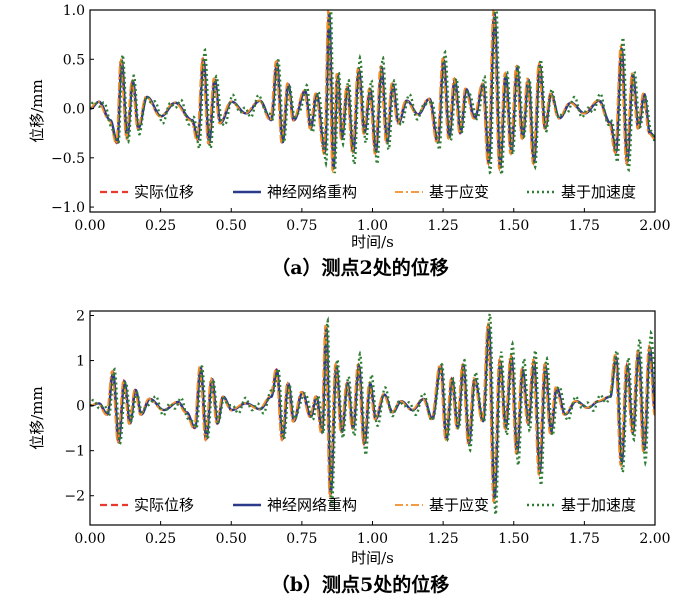 The width and height of the screenshot is (700, 603). Describe the element at coordinates (74, 452) in the screenshot. I see `y-tick-label: −1` at that location.